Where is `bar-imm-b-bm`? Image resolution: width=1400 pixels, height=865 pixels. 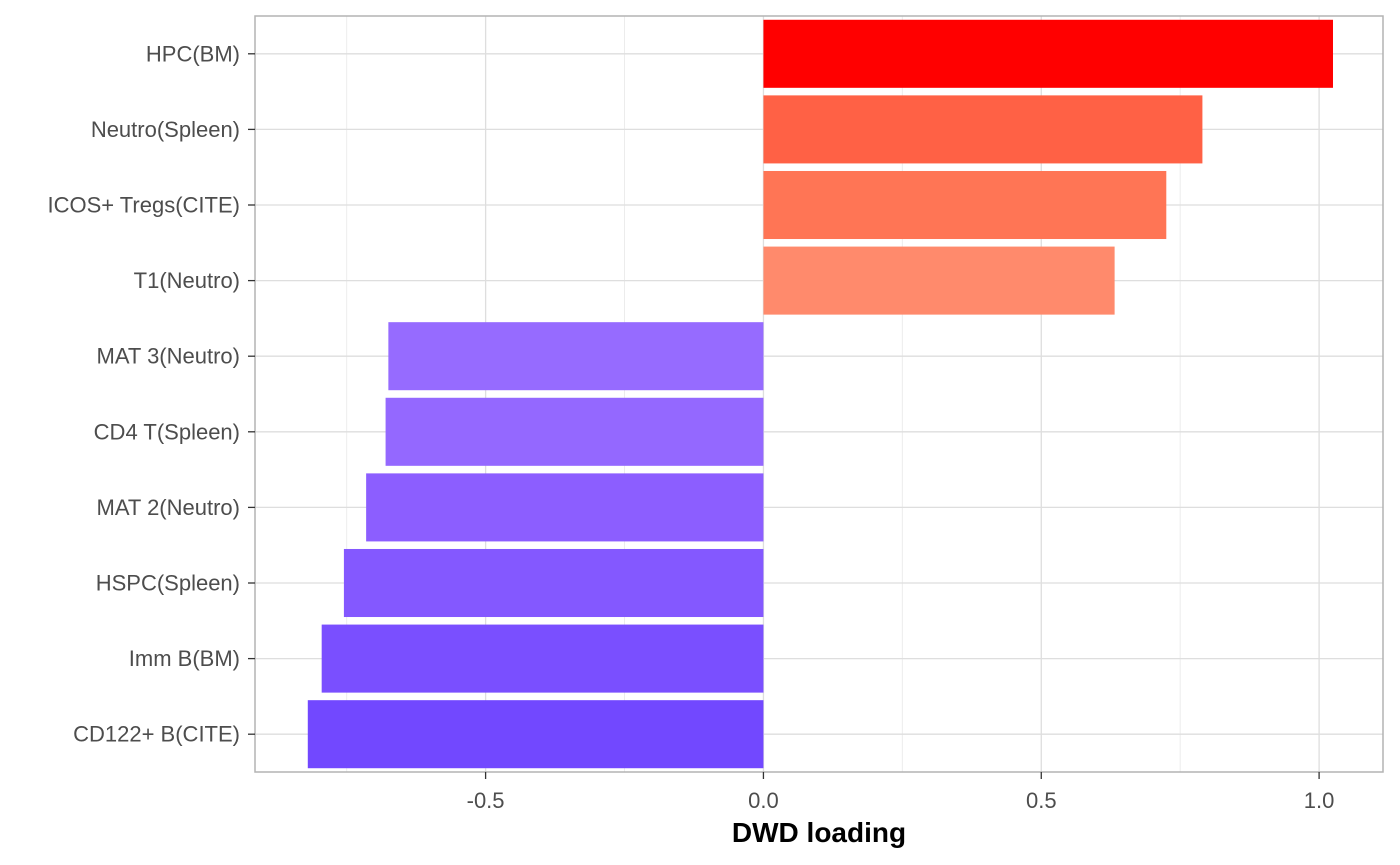 bar-imm-b-bm is located at coordinates (542, 658).